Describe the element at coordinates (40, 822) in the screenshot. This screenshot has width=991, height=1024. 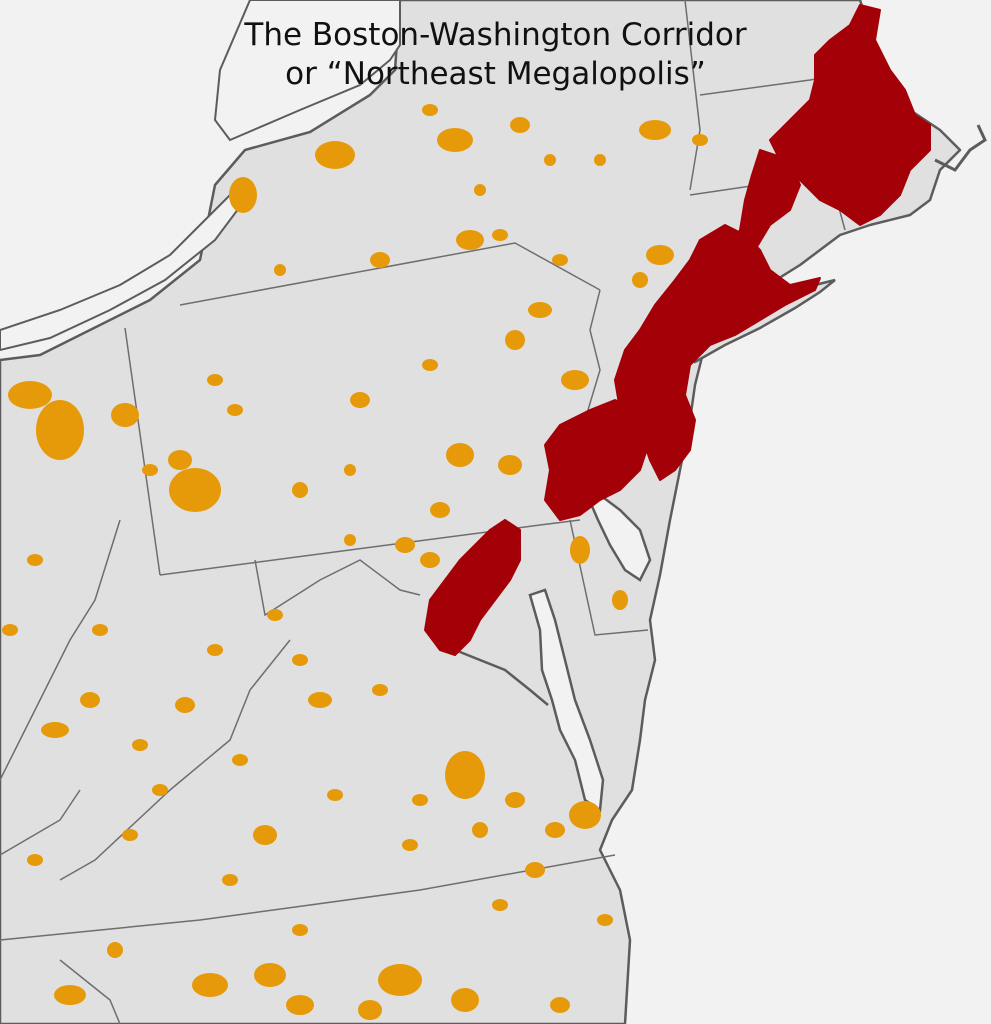
I see `ky-tn-border` at that location.